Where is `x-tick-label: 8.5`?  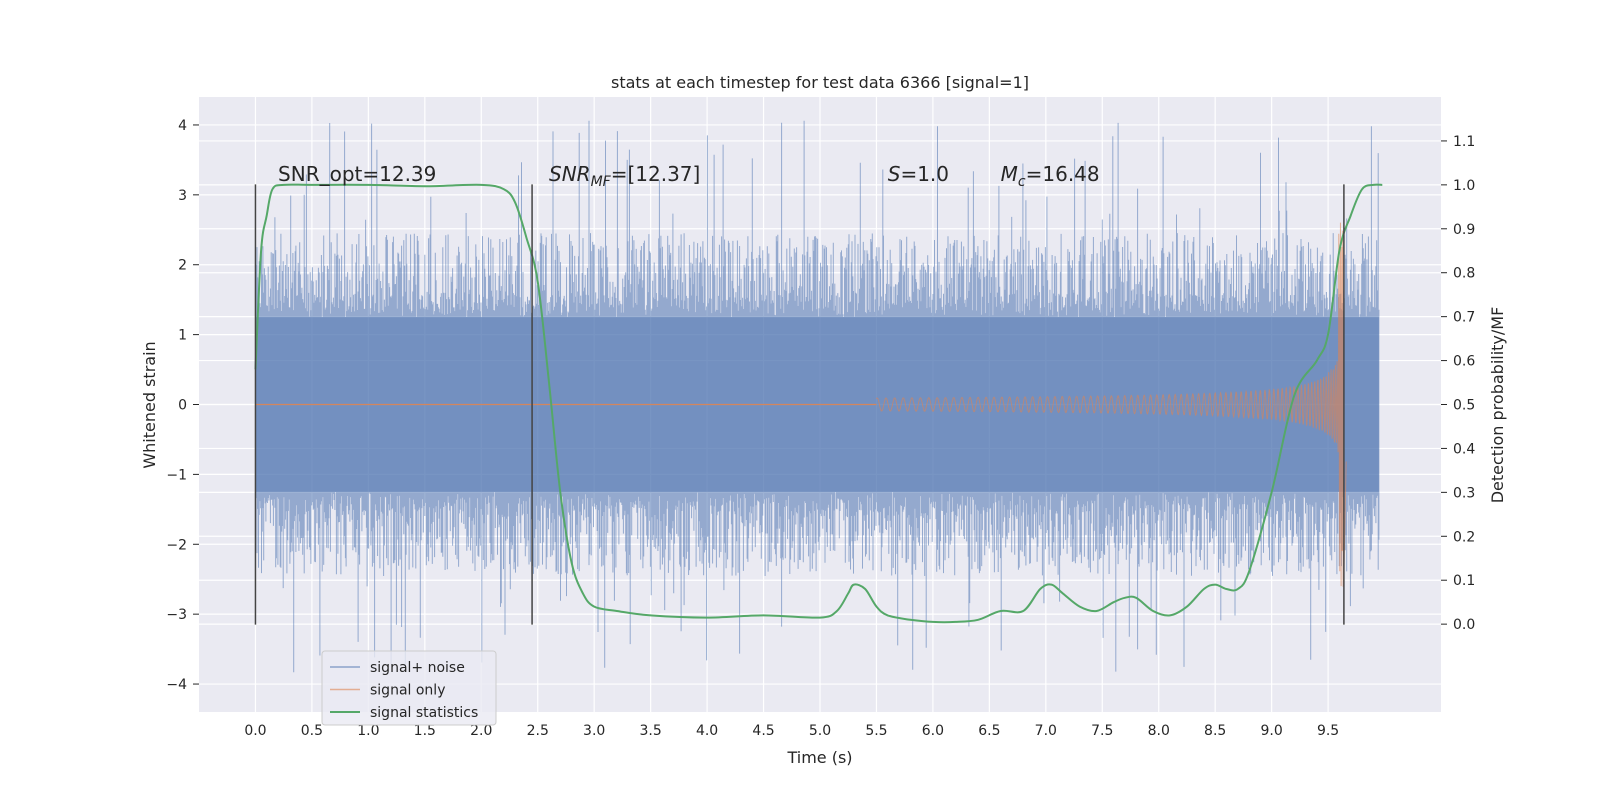 x-tick-label: 8.5 is located at coordinates (1215, 731).